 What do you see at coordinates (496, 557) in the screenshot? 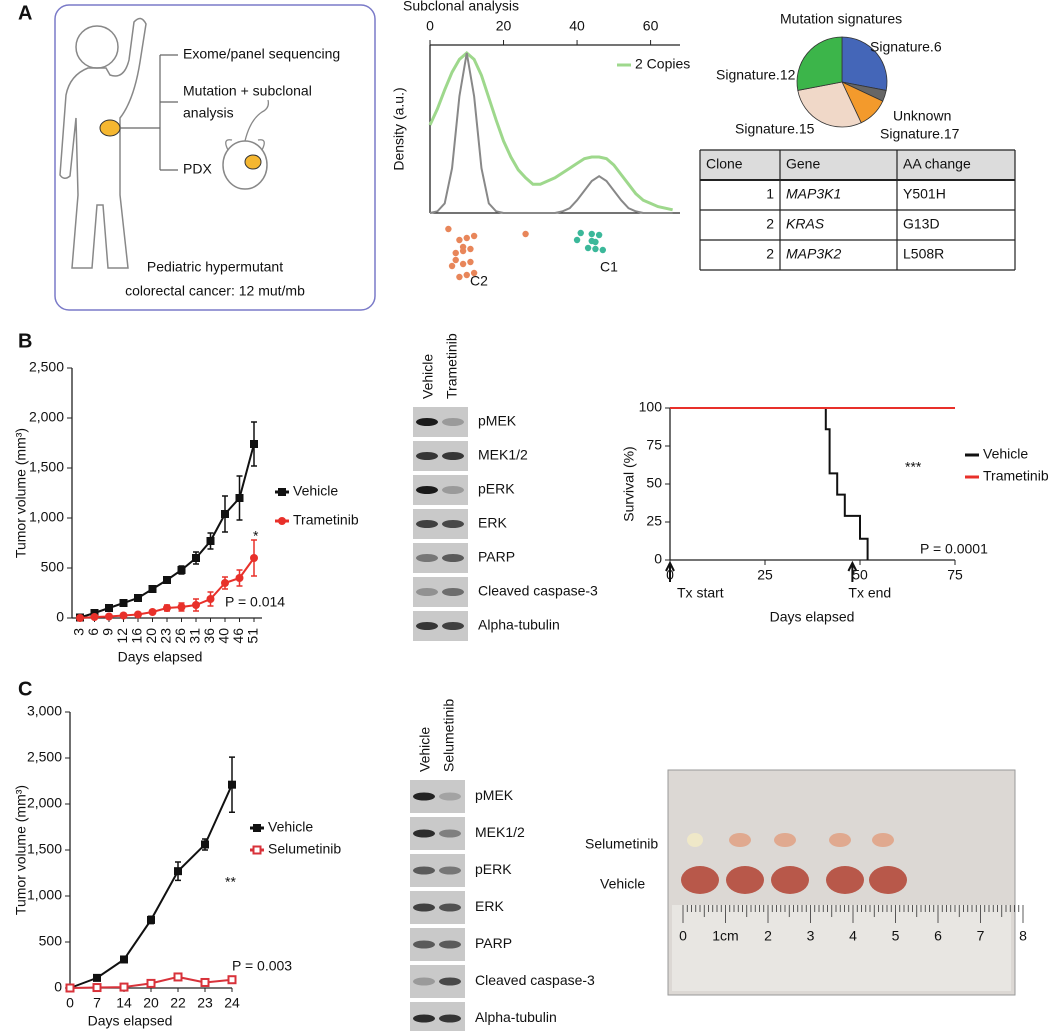
I see `band-label: PARP` at bounding box center [496, 557].